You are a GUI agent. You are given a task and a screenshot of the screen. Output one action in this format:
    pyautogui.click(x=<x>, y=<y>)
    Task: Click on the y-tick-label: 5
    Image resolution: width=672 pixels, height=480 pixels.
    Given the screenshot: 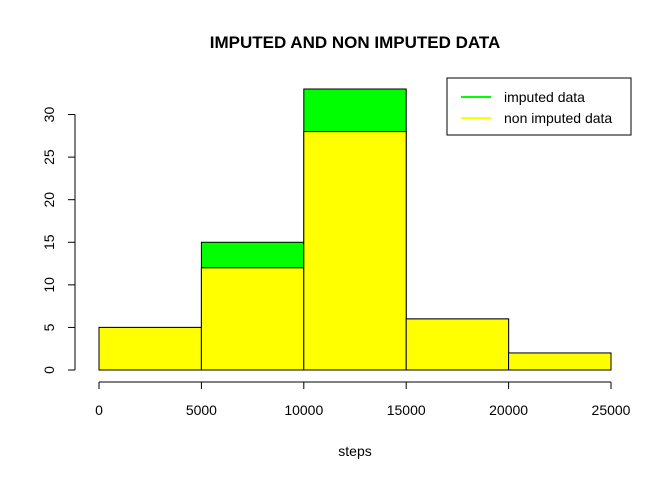 What is the action you would take?
    pyautogui.click(x=49, y=327)
    